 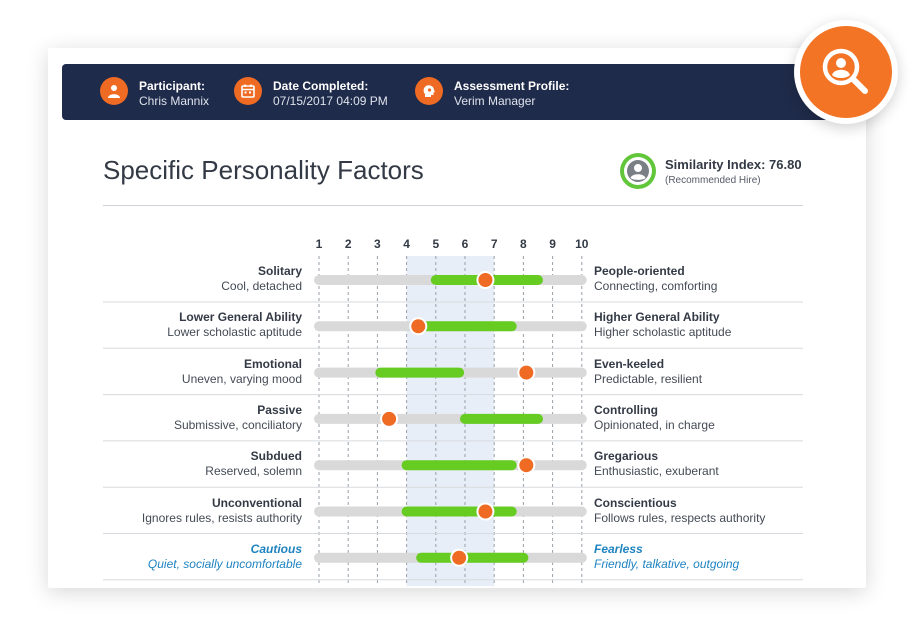 What do you see at coordinates (635, 502) in the screenshot?
I see `factor-right-title: Conscientious` at bounding box center [635, 502].